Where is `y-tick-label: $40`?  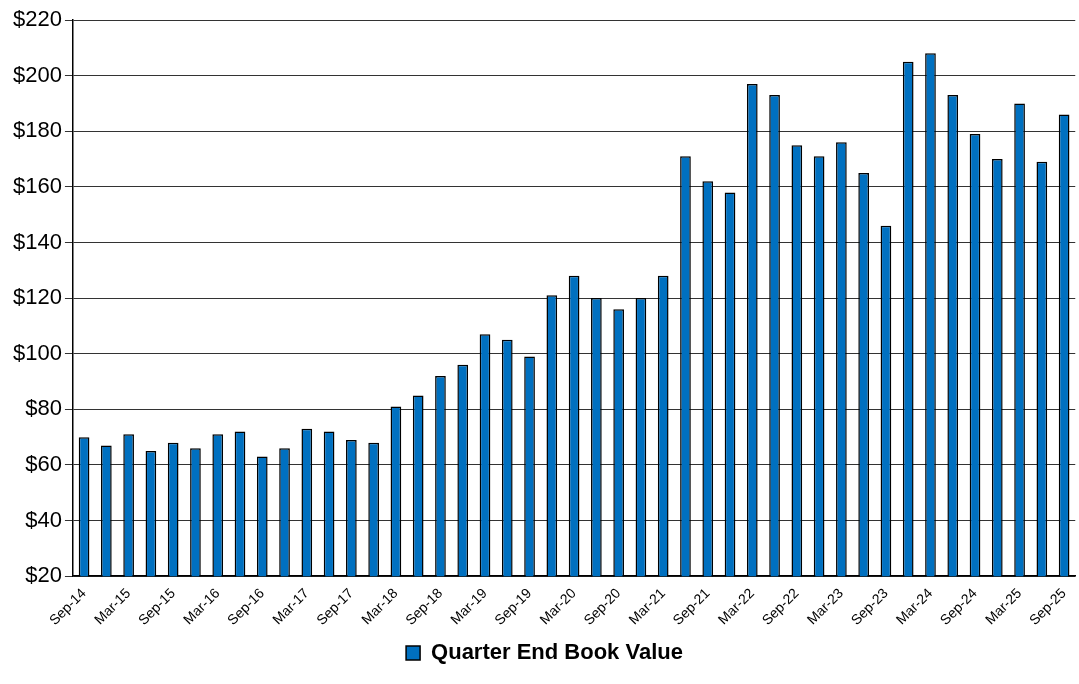
y-tick-label: $40 is located at coordinates (43, 519).